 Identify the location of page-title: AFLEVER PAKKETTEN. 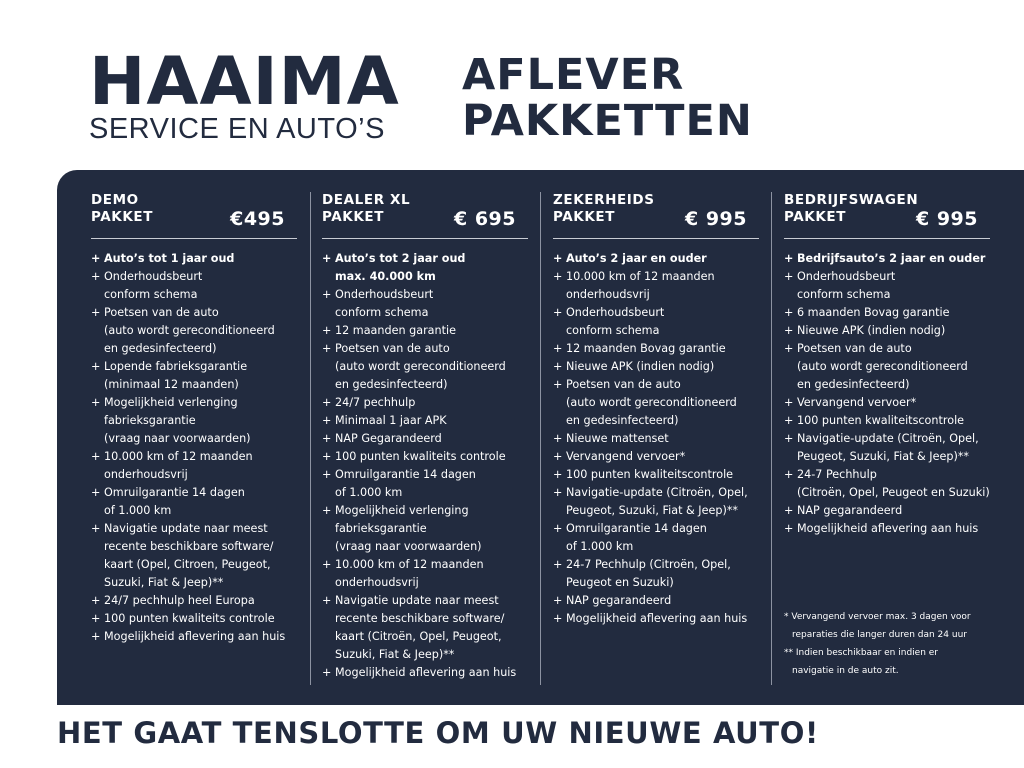
(607, 98).